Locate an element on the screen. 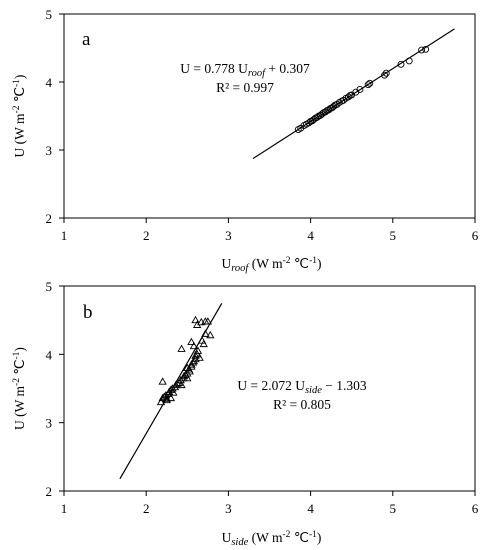 Image resolution: width=487 pixels, height=550 pixels. panel-label: b is located at coordinates (88, 312).